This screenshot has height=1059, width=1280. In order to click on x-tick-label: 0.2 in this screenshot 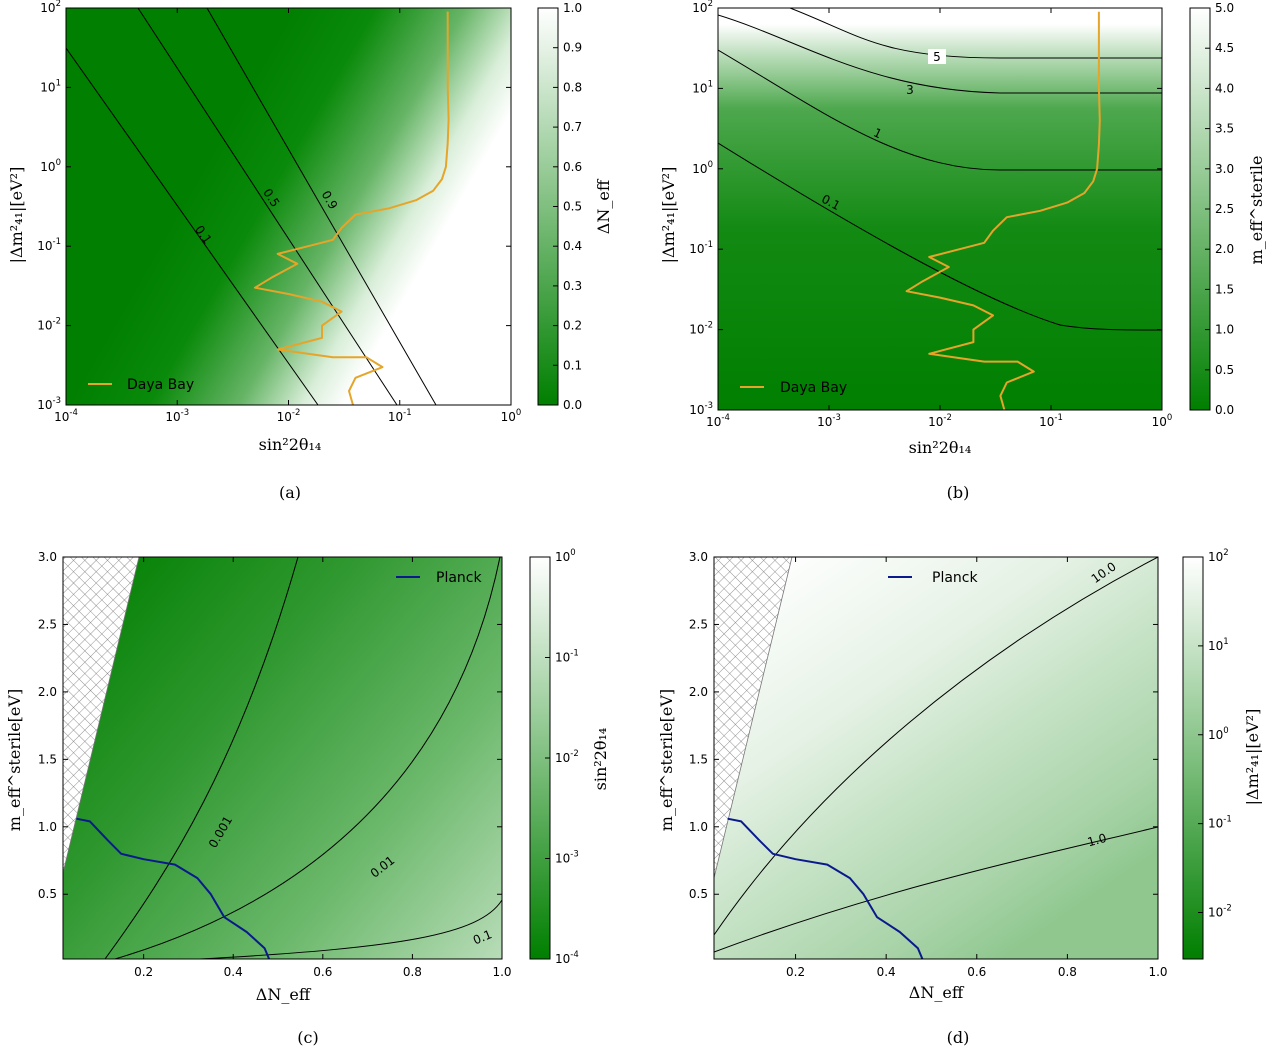, I will do `click(795, 972)`.